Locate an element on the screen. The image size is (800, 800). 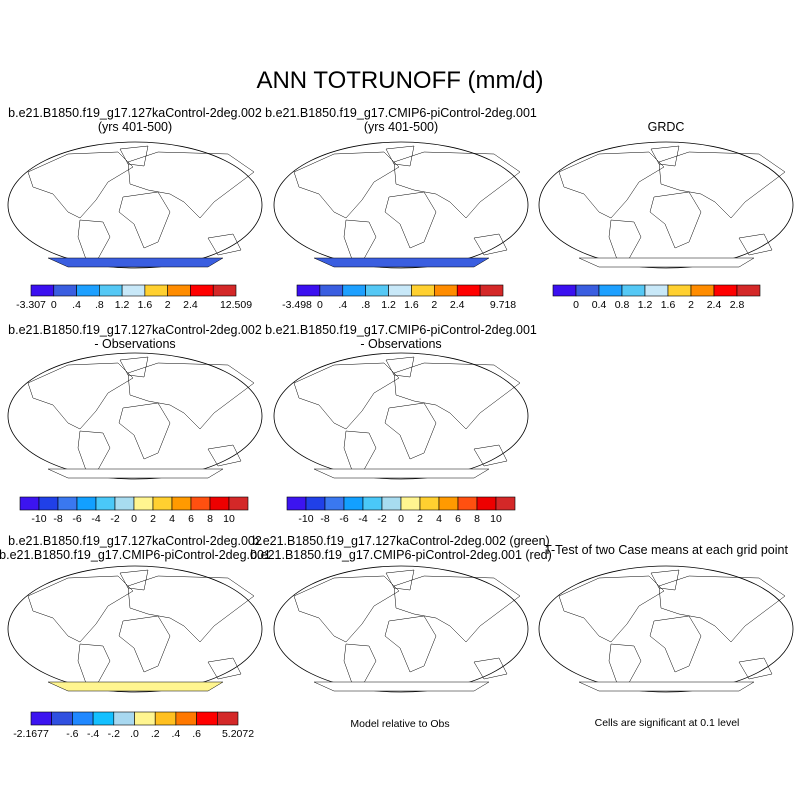
colorbar-label: 4 is located at coordinates (172, 519).